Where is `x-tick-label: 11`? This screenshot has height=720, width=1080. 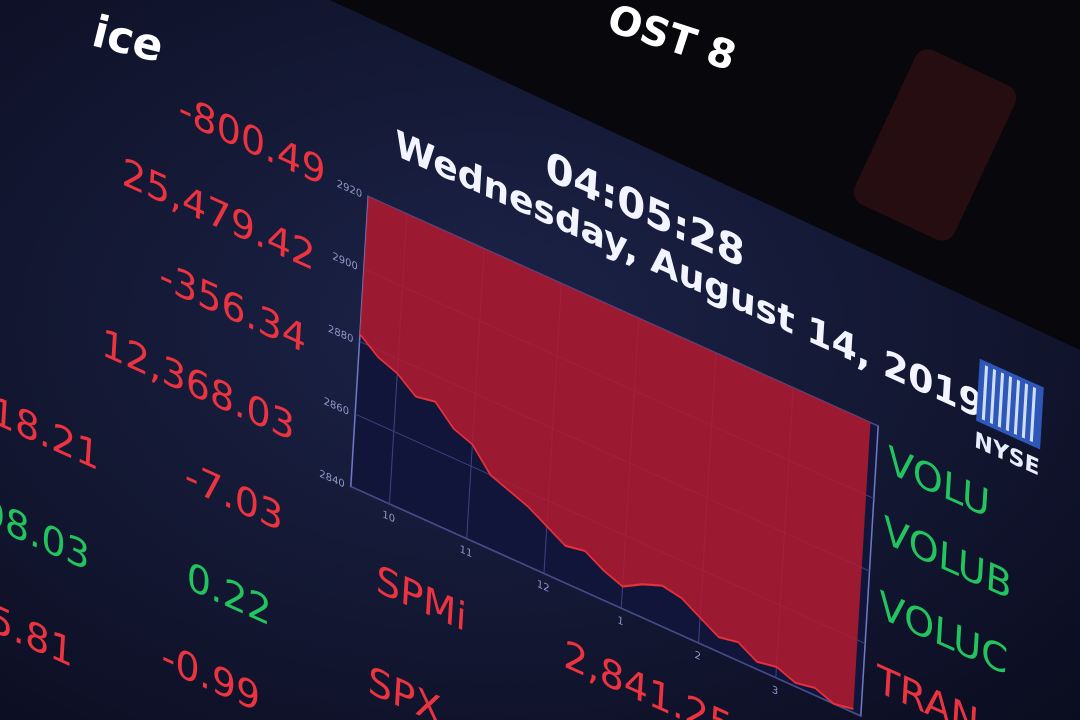 x-tick-label: 11 is located at coordinates (465, 551).